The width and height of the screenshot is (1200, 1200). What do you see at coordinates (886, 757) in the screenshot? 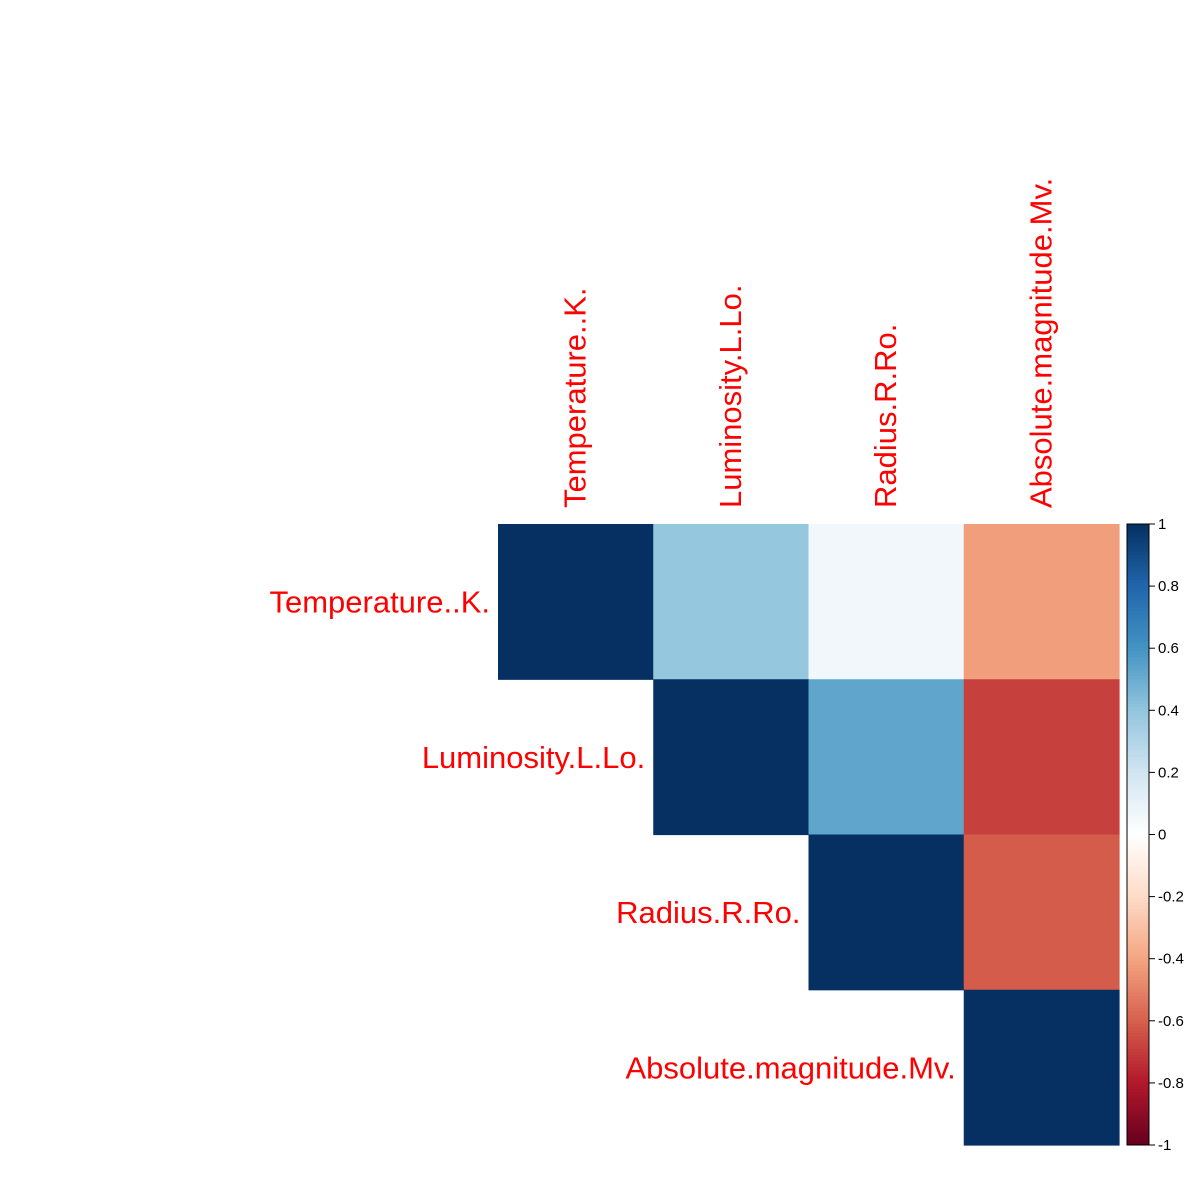
I see `heatmap-cell-luminosity-l-lo-radius-r-ro` at bounding box center [886, 757].